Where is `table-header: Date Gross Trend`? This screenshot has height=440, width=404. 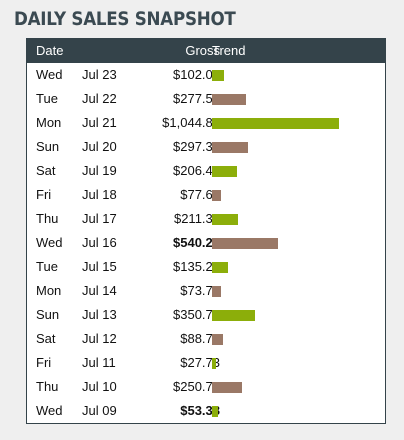
table-header: Date Gross Trend is located at coordinates (206, 51).